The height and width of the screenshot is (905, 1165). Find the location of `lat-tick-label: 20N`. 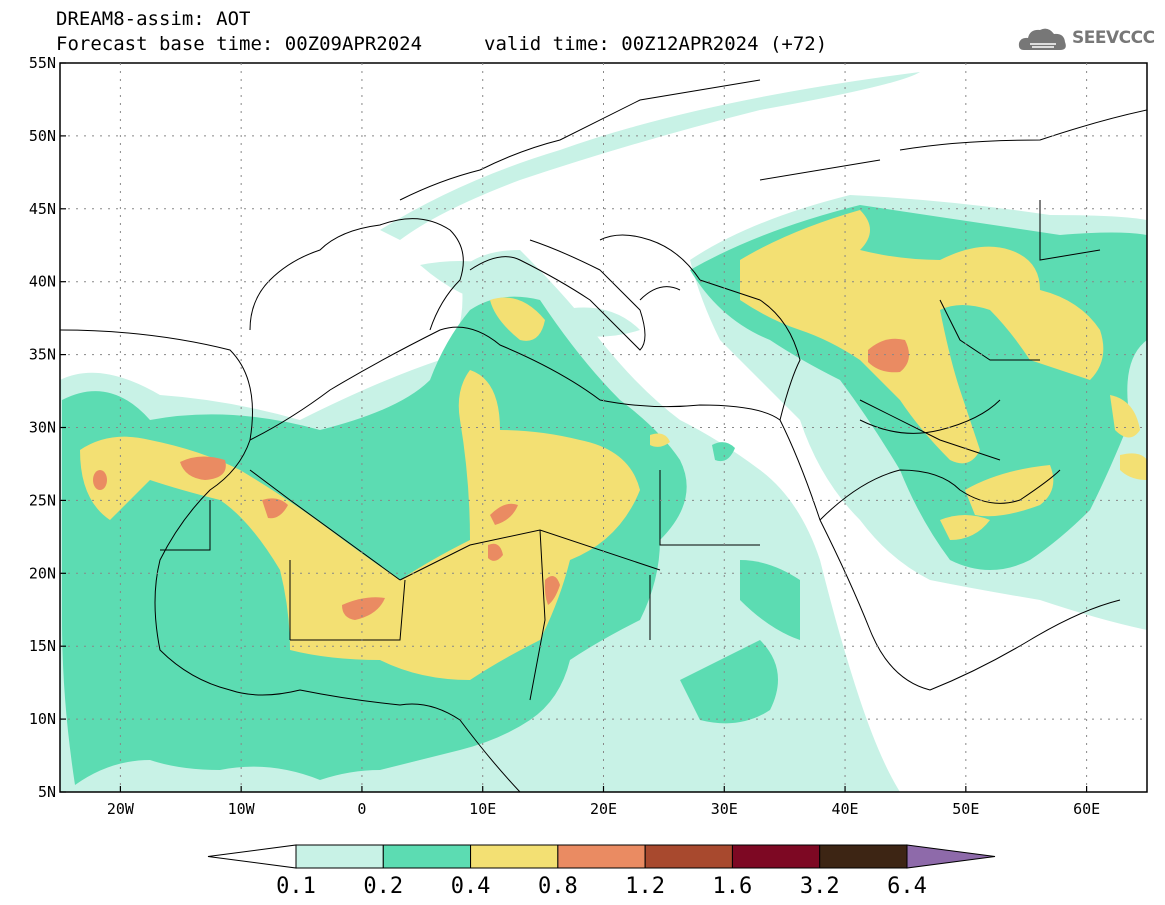

lat-tick-label: 20N is located at coordinates (42, 573).